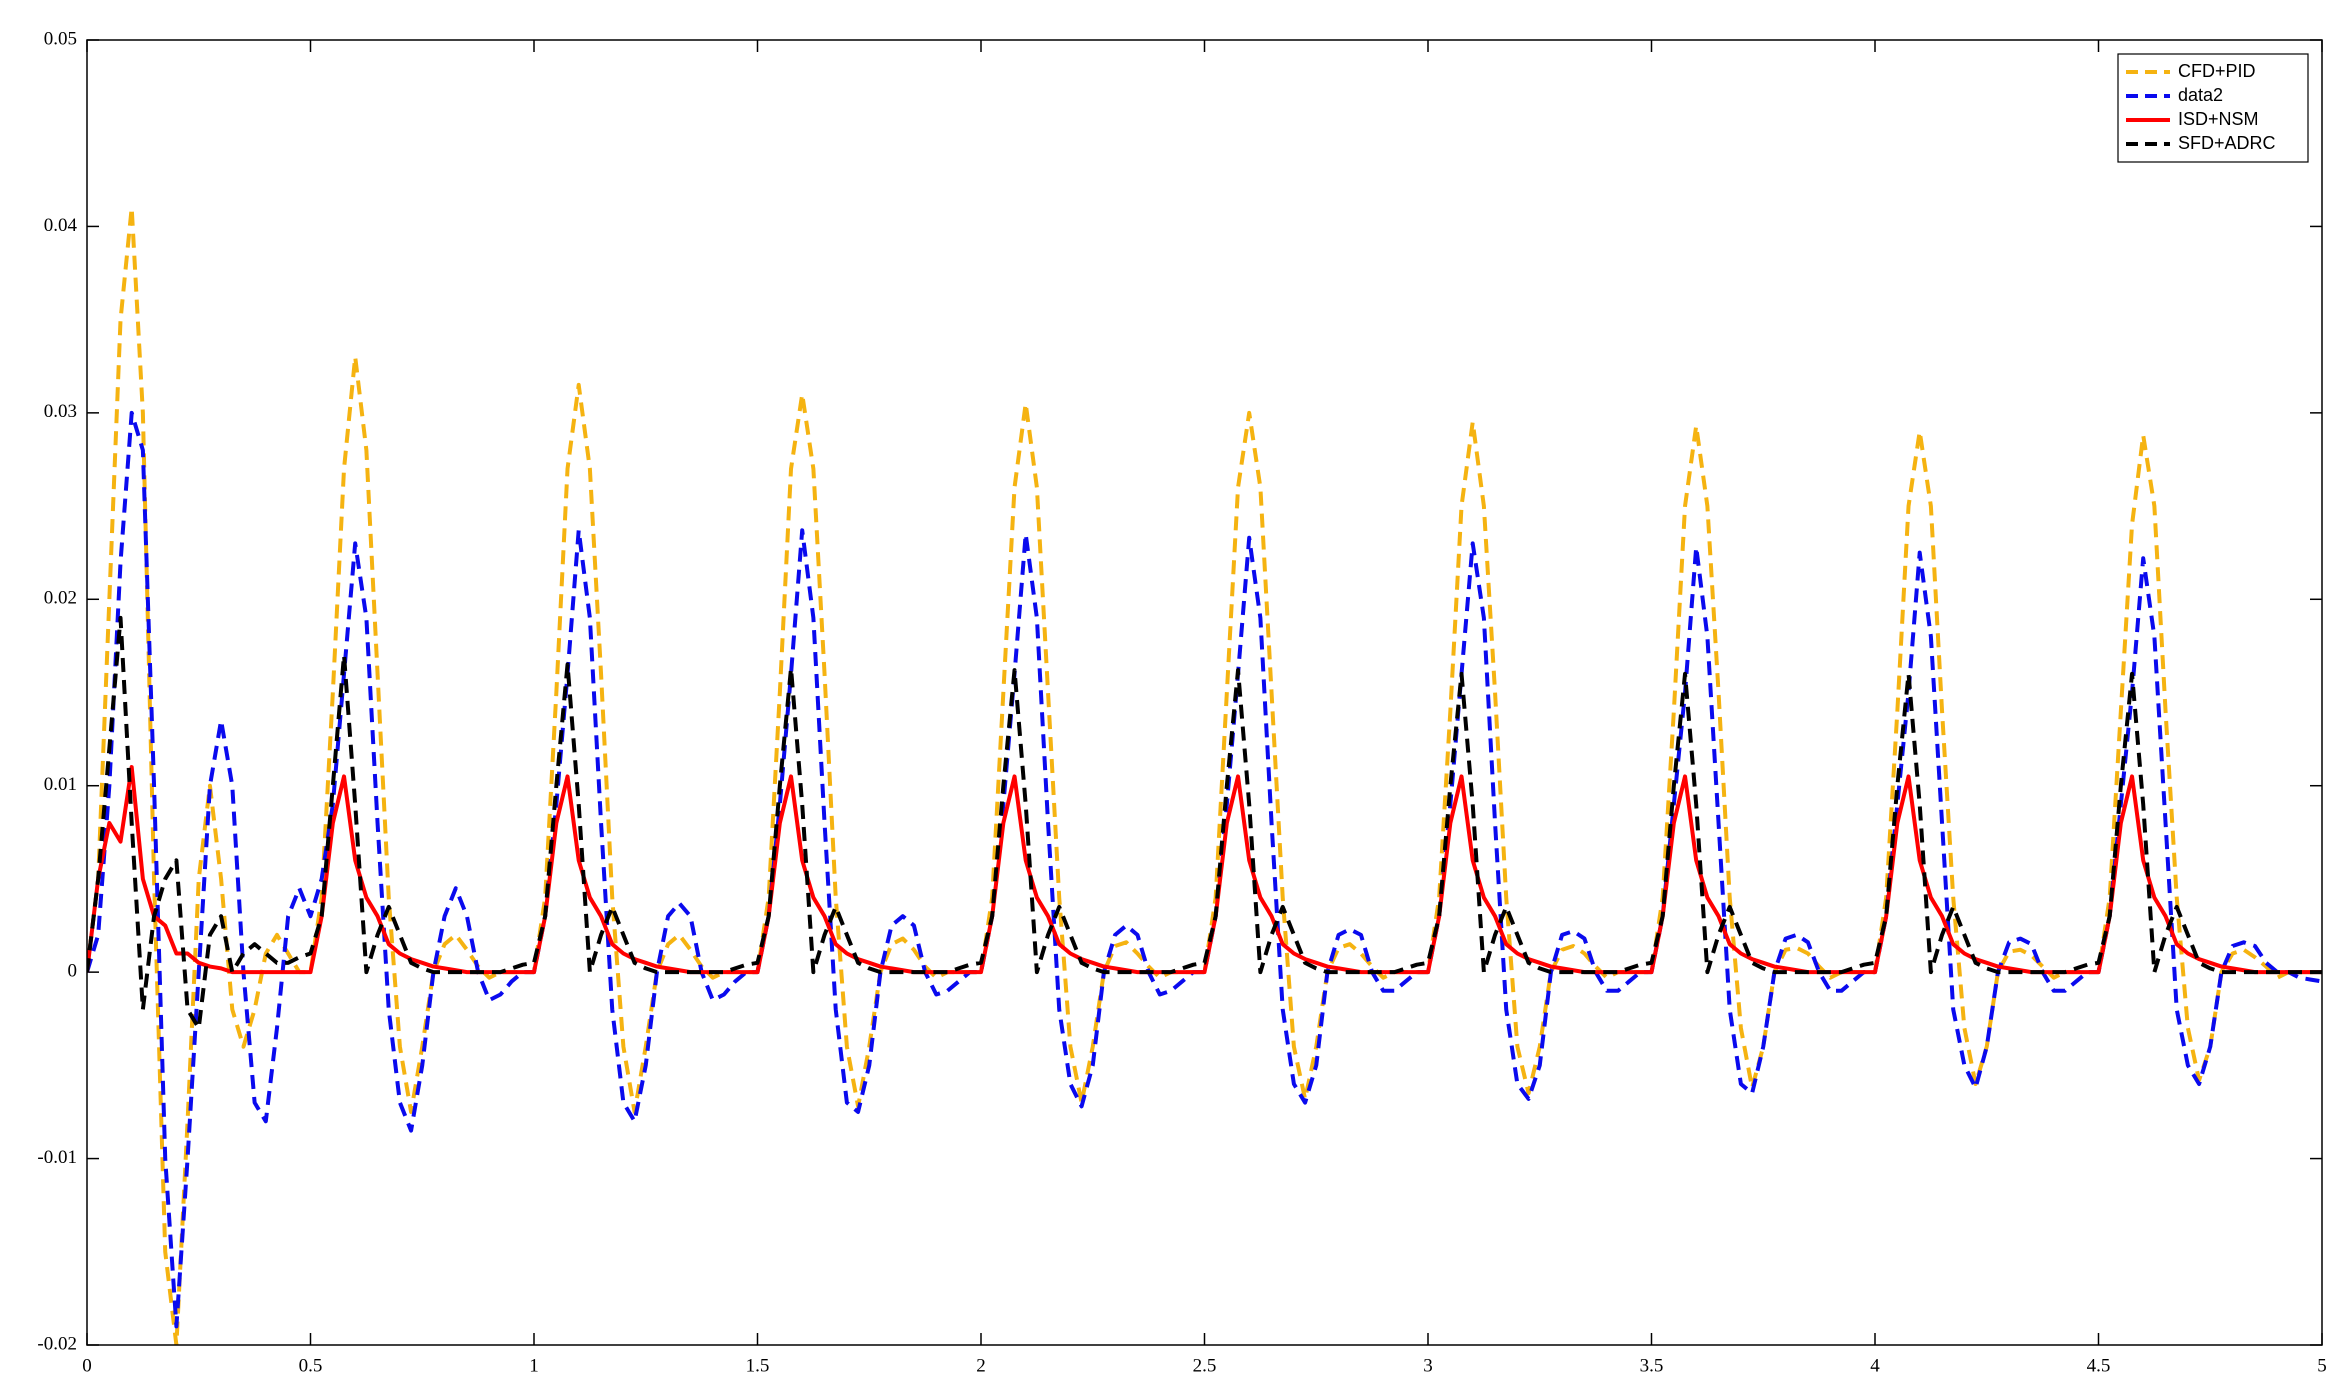 Image resolution: width=2349 pixels, height=1398 pixels. What do you see at coordinates (2200, 95) in the screenshot?
I see `legend-label: data2` at bounding box center [2200, 95].